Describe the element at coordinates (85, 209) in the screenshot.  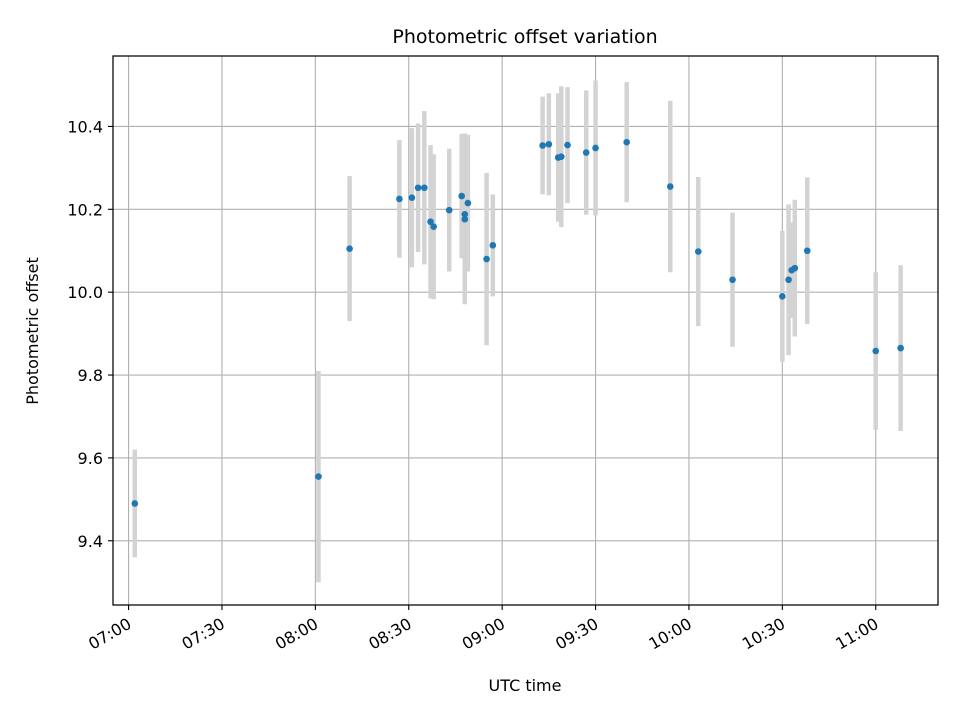
I see `y-tick-label: 10.2` at that location.